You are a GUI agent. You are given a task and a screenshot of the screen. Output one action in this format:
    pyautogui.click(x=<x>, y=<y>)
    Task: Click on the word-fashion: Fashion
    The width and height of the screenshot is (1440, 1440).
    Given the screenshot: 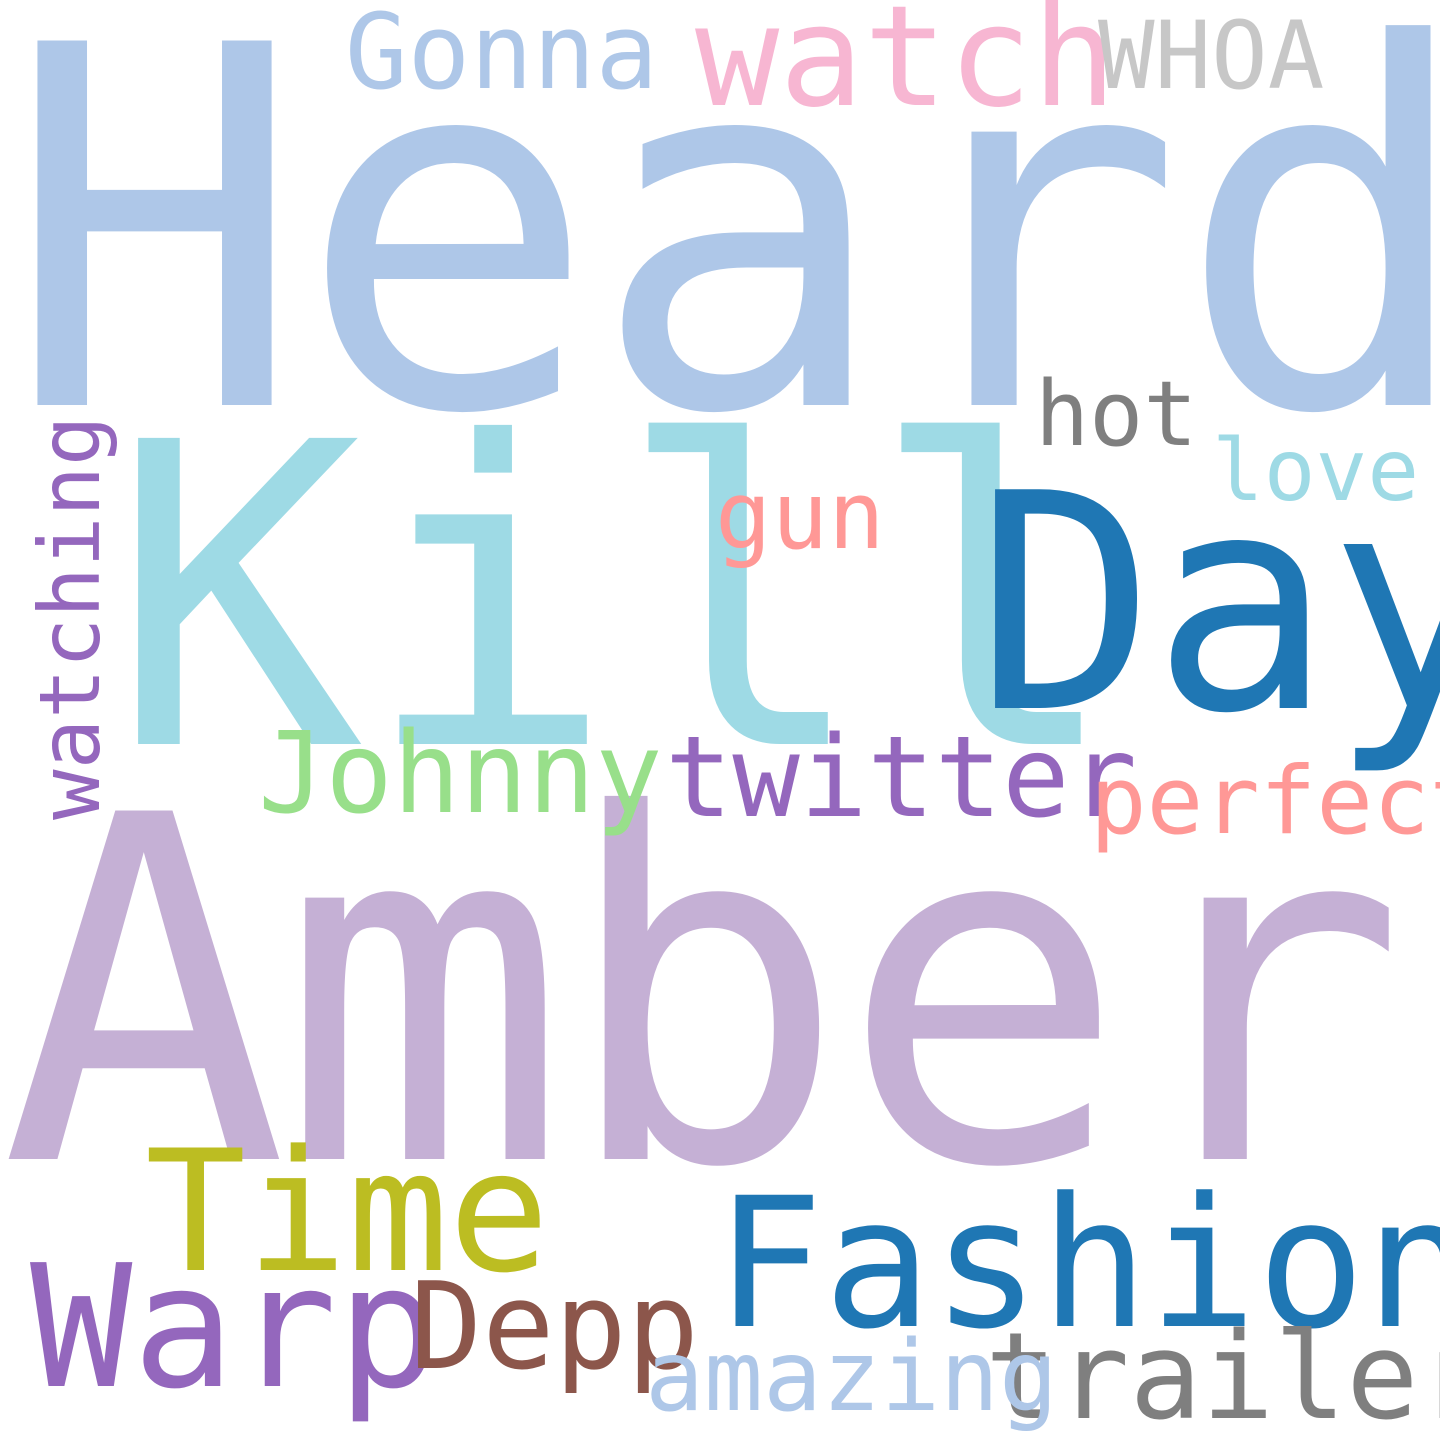 What is the action you would take?
    pyautogui.click(x=1077, y=1264)
    